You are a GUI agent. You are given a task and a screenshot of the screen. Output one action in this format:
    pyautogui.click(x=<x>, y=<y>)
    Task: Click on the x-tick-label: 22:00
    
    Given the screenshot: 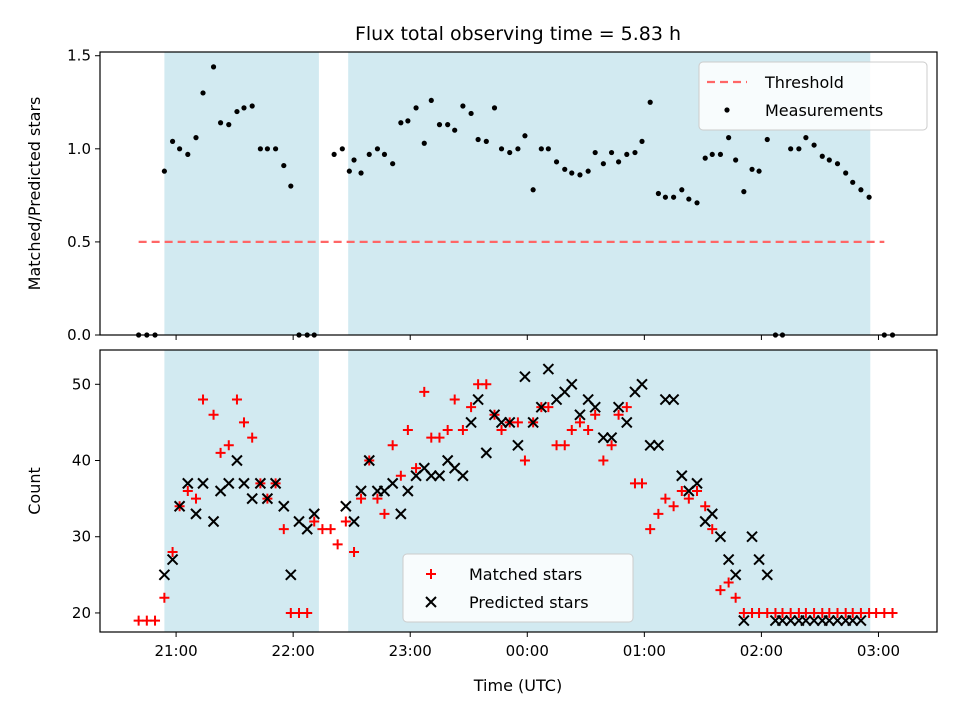 What is the action you would take?
    pyautogui.click(x=293, y=651)
    